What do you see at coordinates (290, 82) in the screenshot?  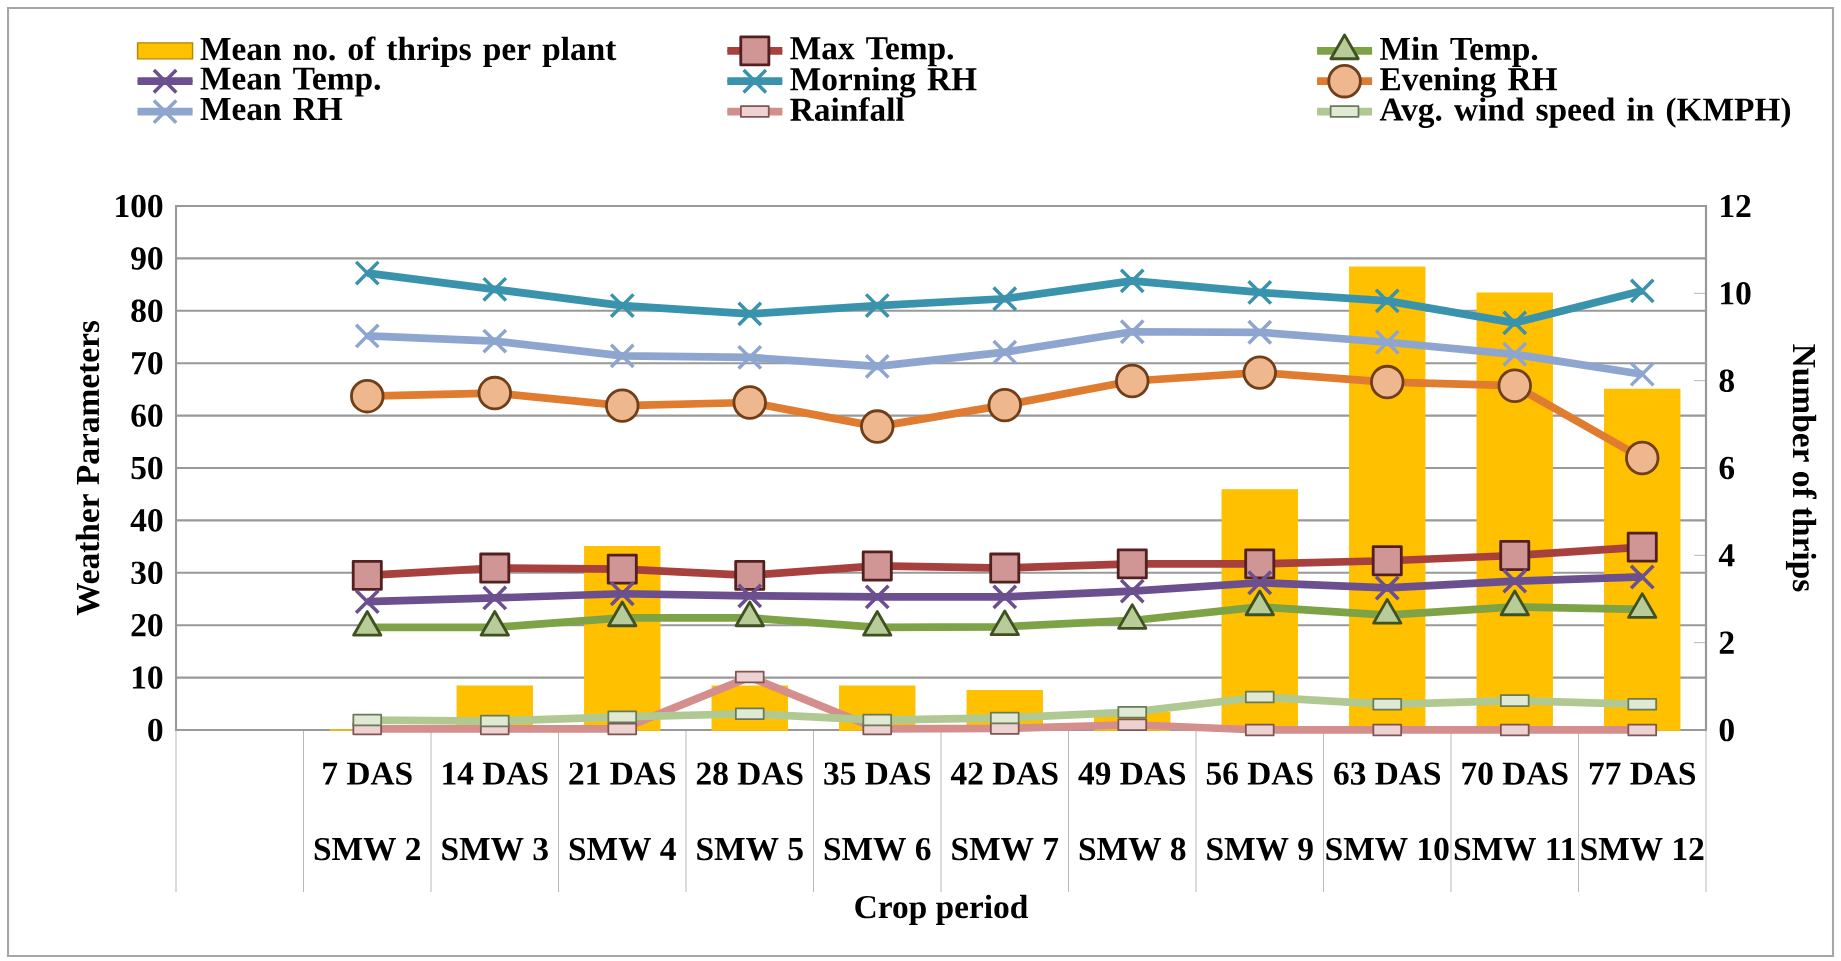 I see `legend-label: Mean Temp.` at bounding box center [290, 82].